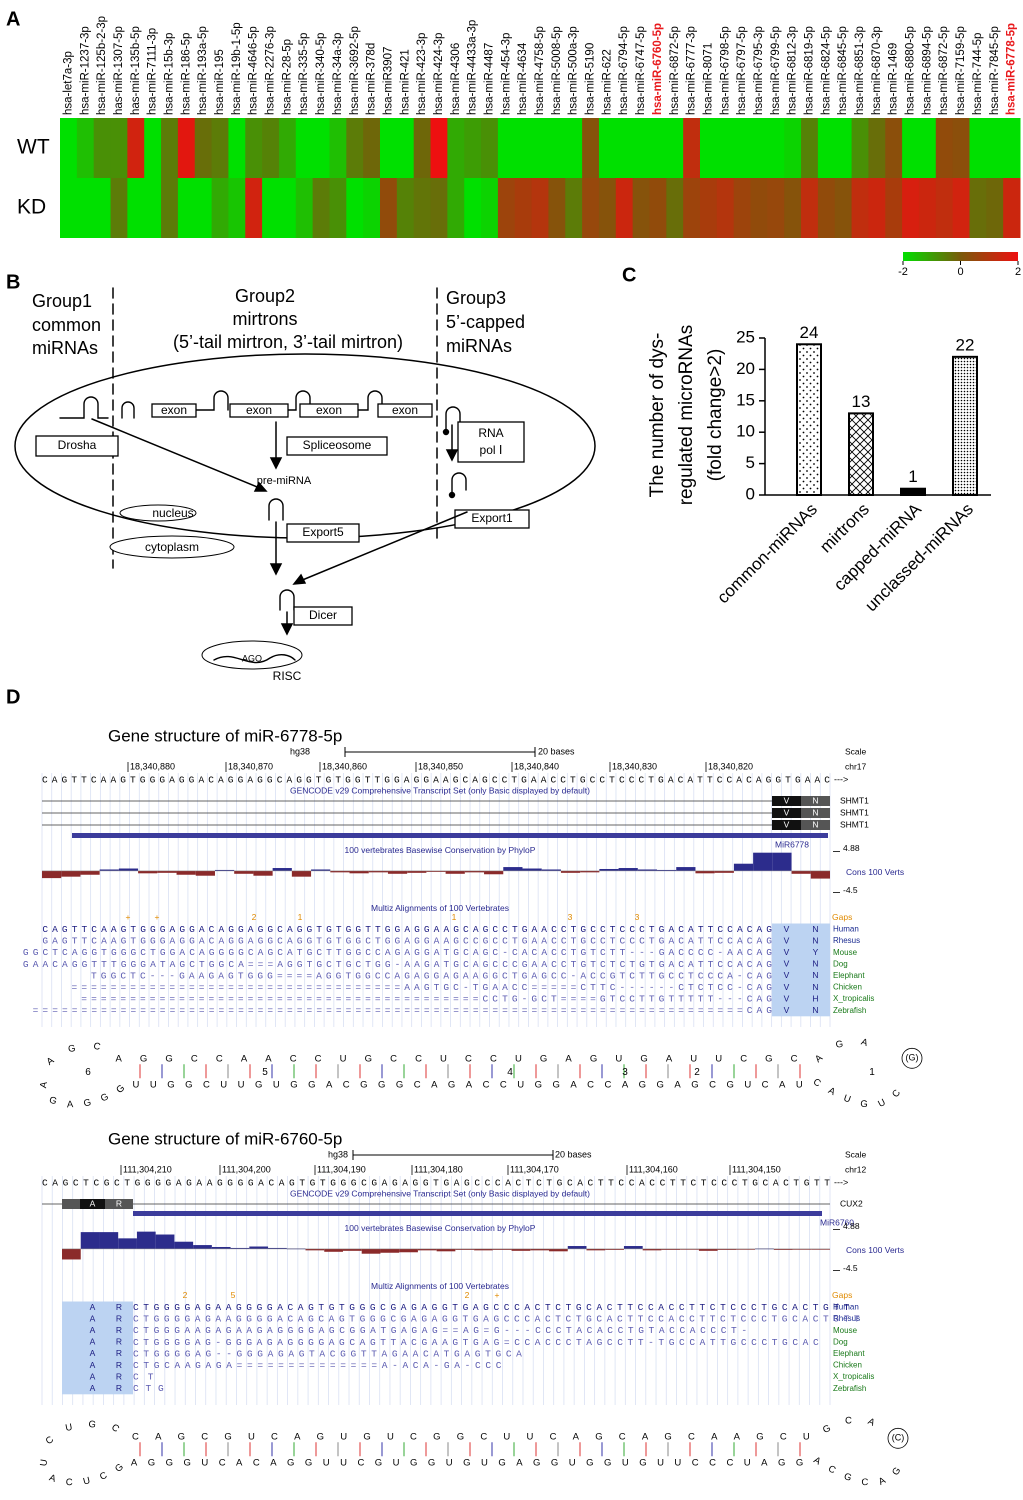 The image size is (1023, 1500). Describe the element at coordinates (1012, 69) in the screenshot. I see `column-label: hsa-miR-6778-5p` at that location.